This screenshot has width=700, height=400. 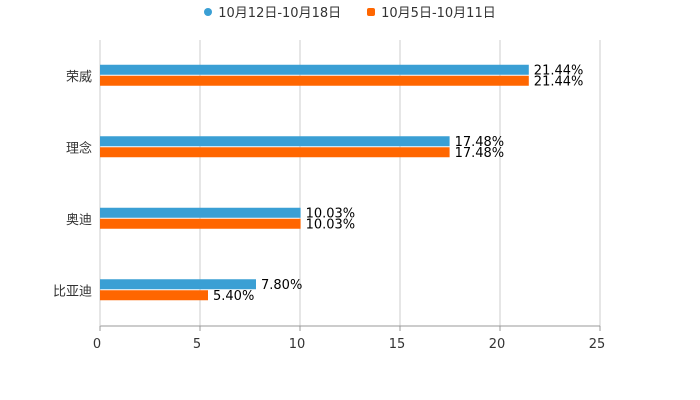 I want to click on data-label: 7.80%, so click(x=281, y=285).